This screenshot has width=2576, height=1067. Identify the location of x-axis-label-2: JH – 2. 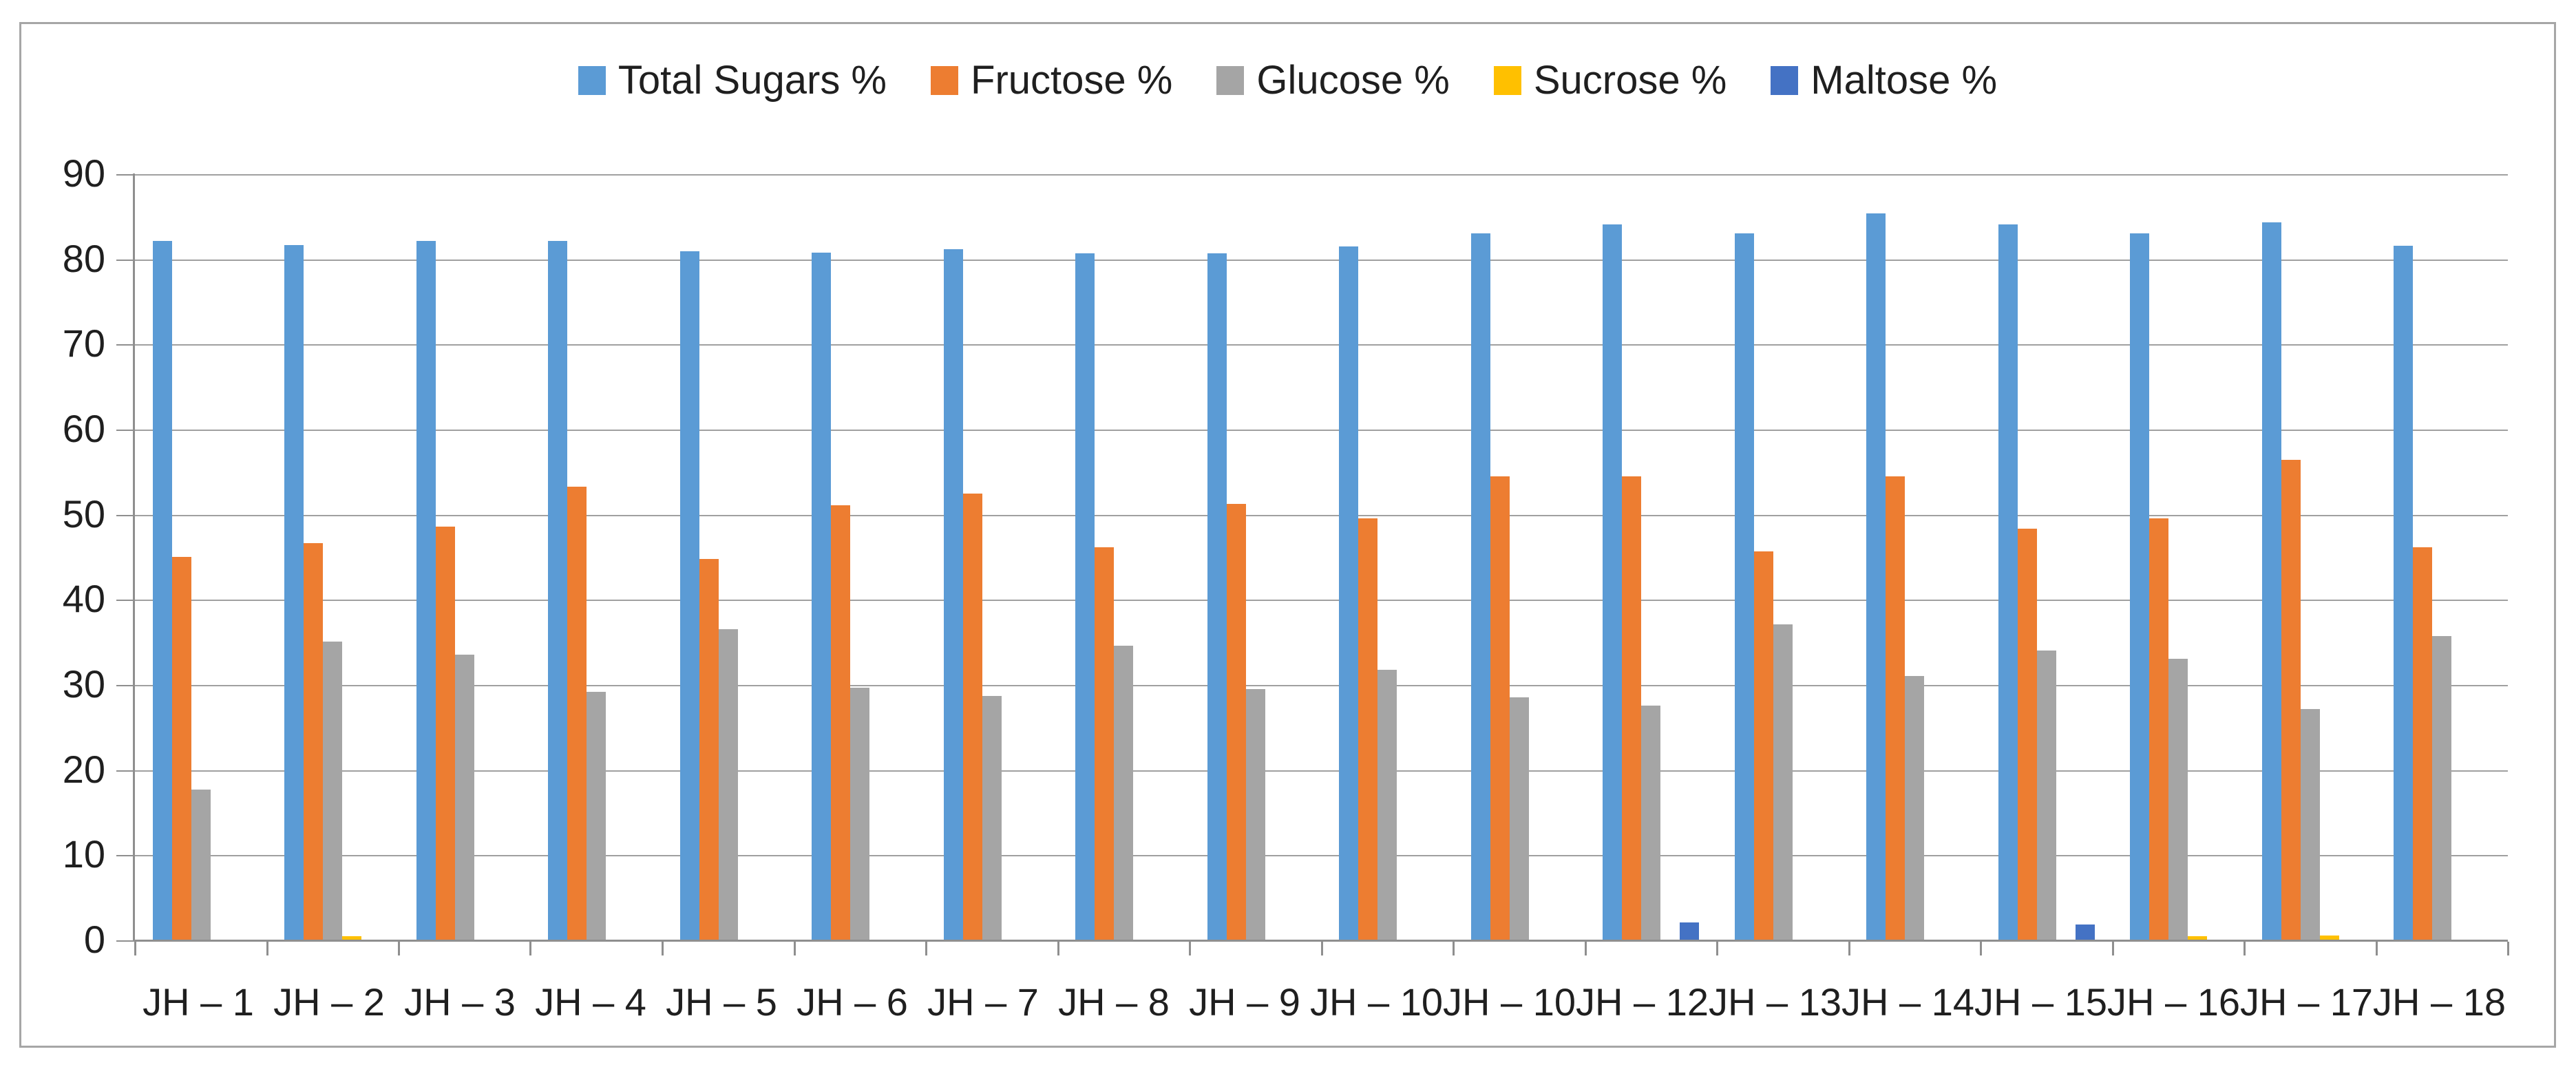
(329, 1002).